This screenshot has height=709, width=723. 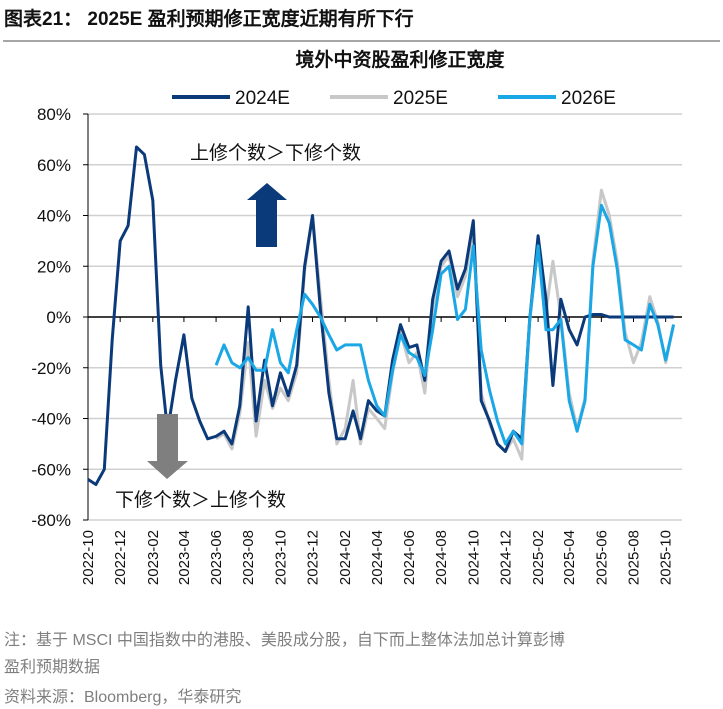 I want to click on x-tick-label: 2025-04, so click(x=569, y=557).